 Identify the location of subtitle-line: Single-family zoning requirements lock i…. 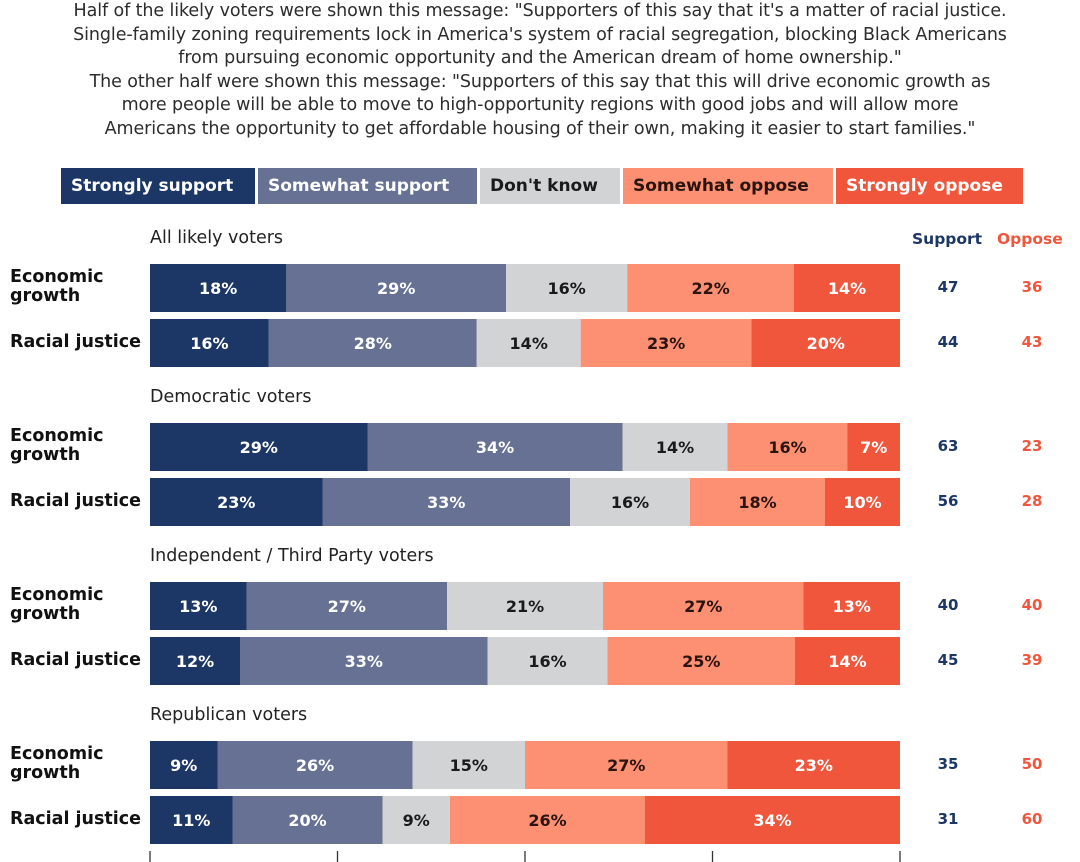
(540, 34).